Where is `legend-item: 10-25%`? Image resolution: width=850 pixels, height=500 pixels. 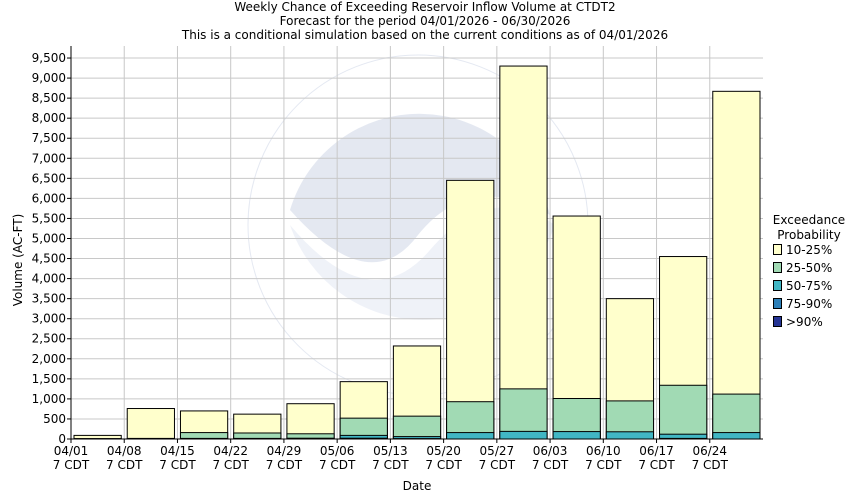
legend-item: 10-25% is located at coordinates (802, 250).